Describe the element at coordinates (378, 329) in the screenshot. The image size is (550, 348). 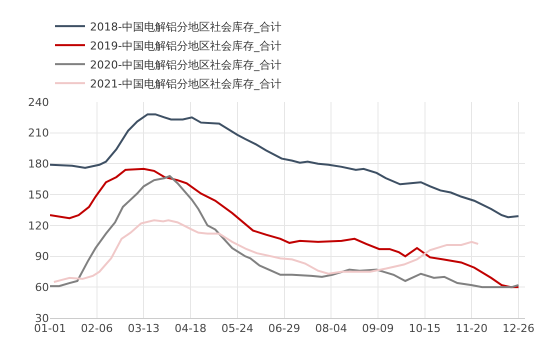
I see `x-tick-label: 09-09` at that location.